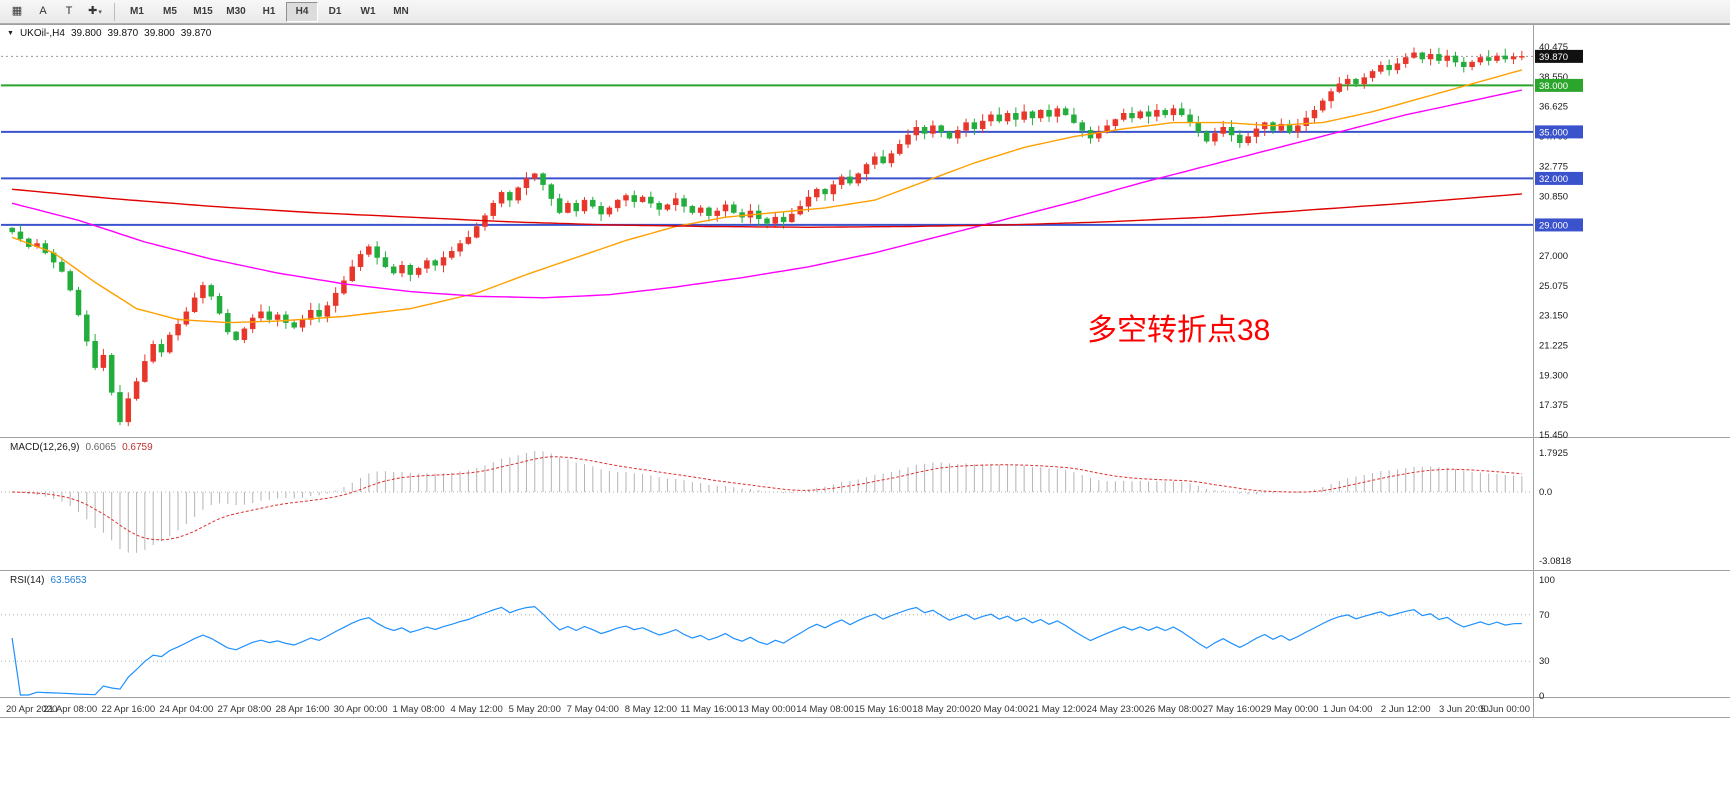  What do you see at coordinates (1179, 330) in the screenshot?
I see `annotation-text: 多空转折点38` at bounding box center [1179, 330].